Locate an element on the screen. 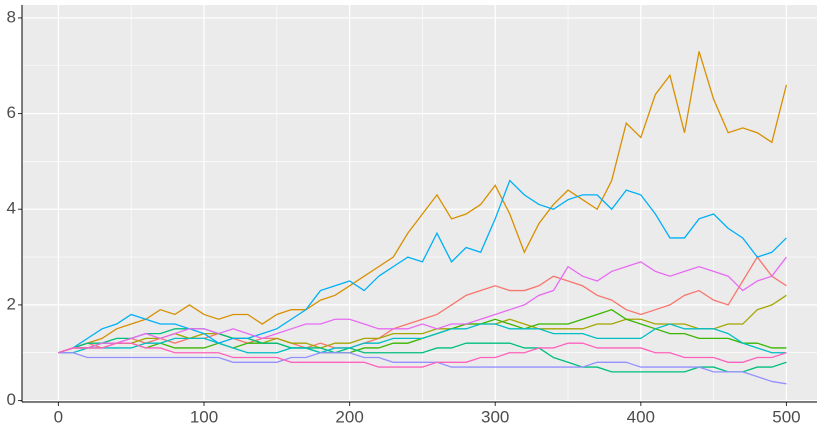 The image size is (821, 428). x-tick-label: 300 is located at coordinates (495, 416).